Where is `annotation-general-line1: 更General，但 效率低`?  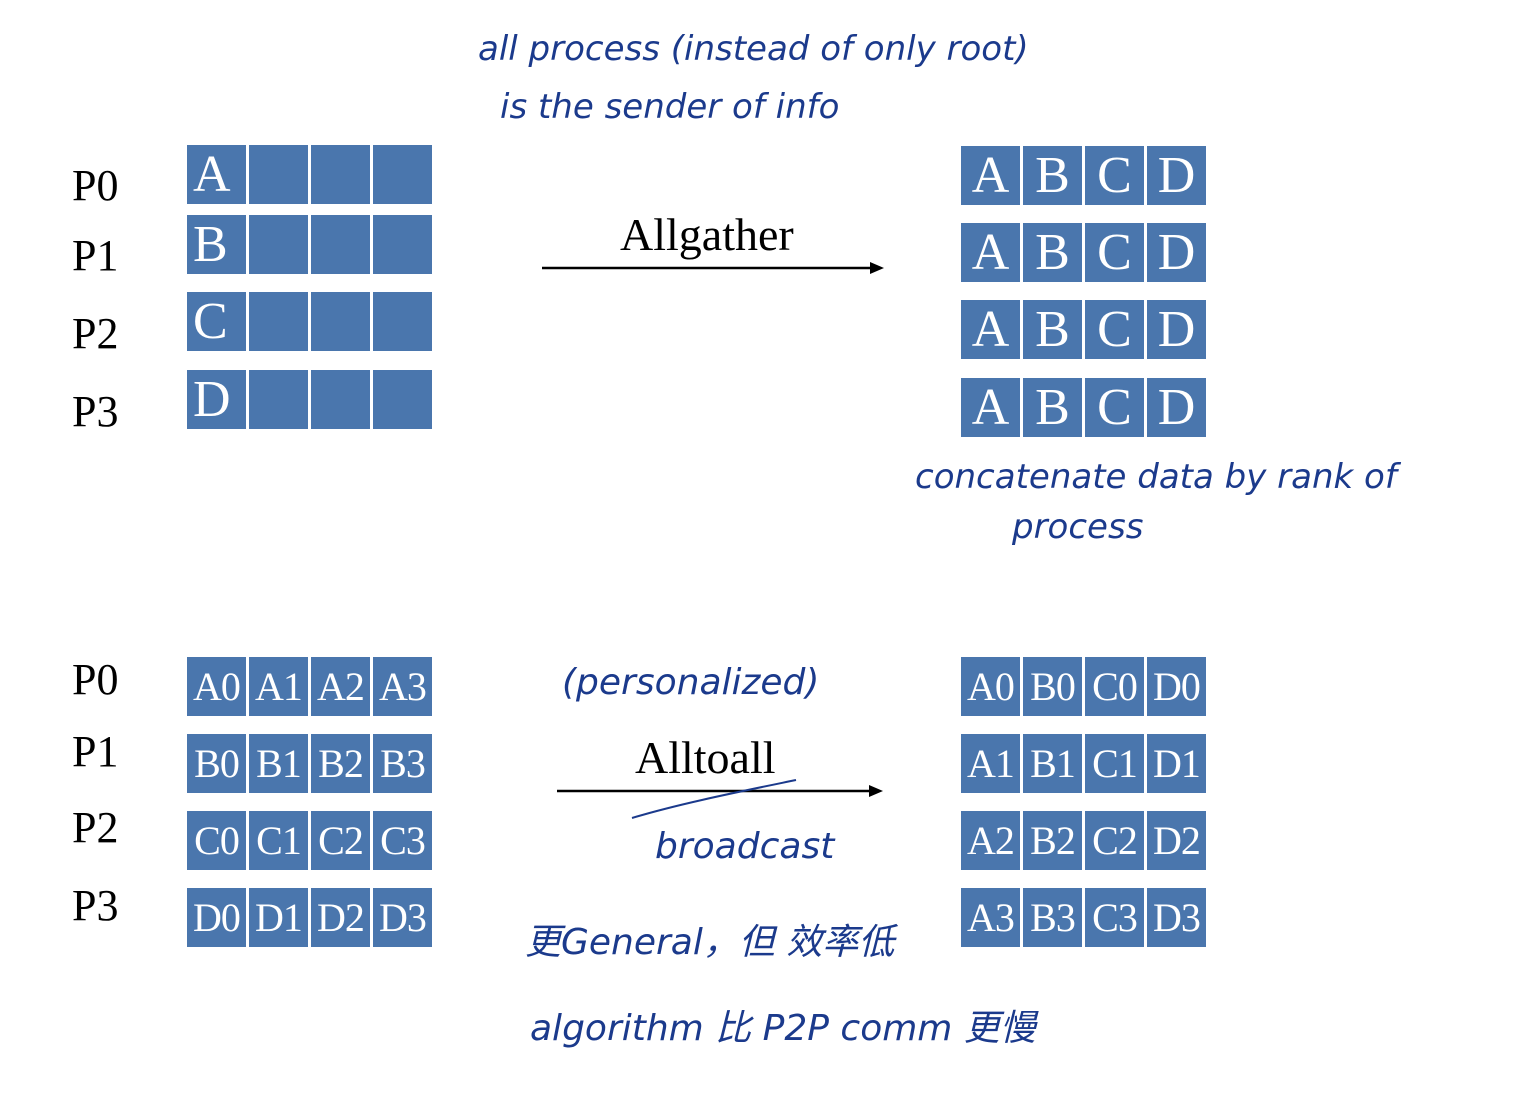
annotation-general-line1: 更General，但 效率低 is located at coordinates (710, 942).